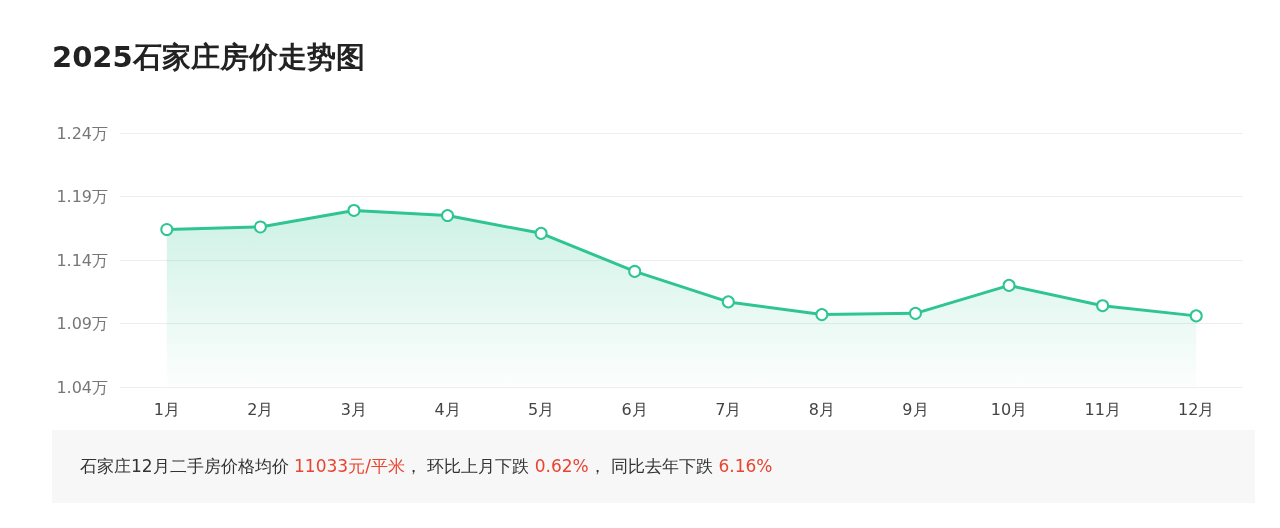  I want to click on y-tick-label: 1.14万, so click(82, 260).